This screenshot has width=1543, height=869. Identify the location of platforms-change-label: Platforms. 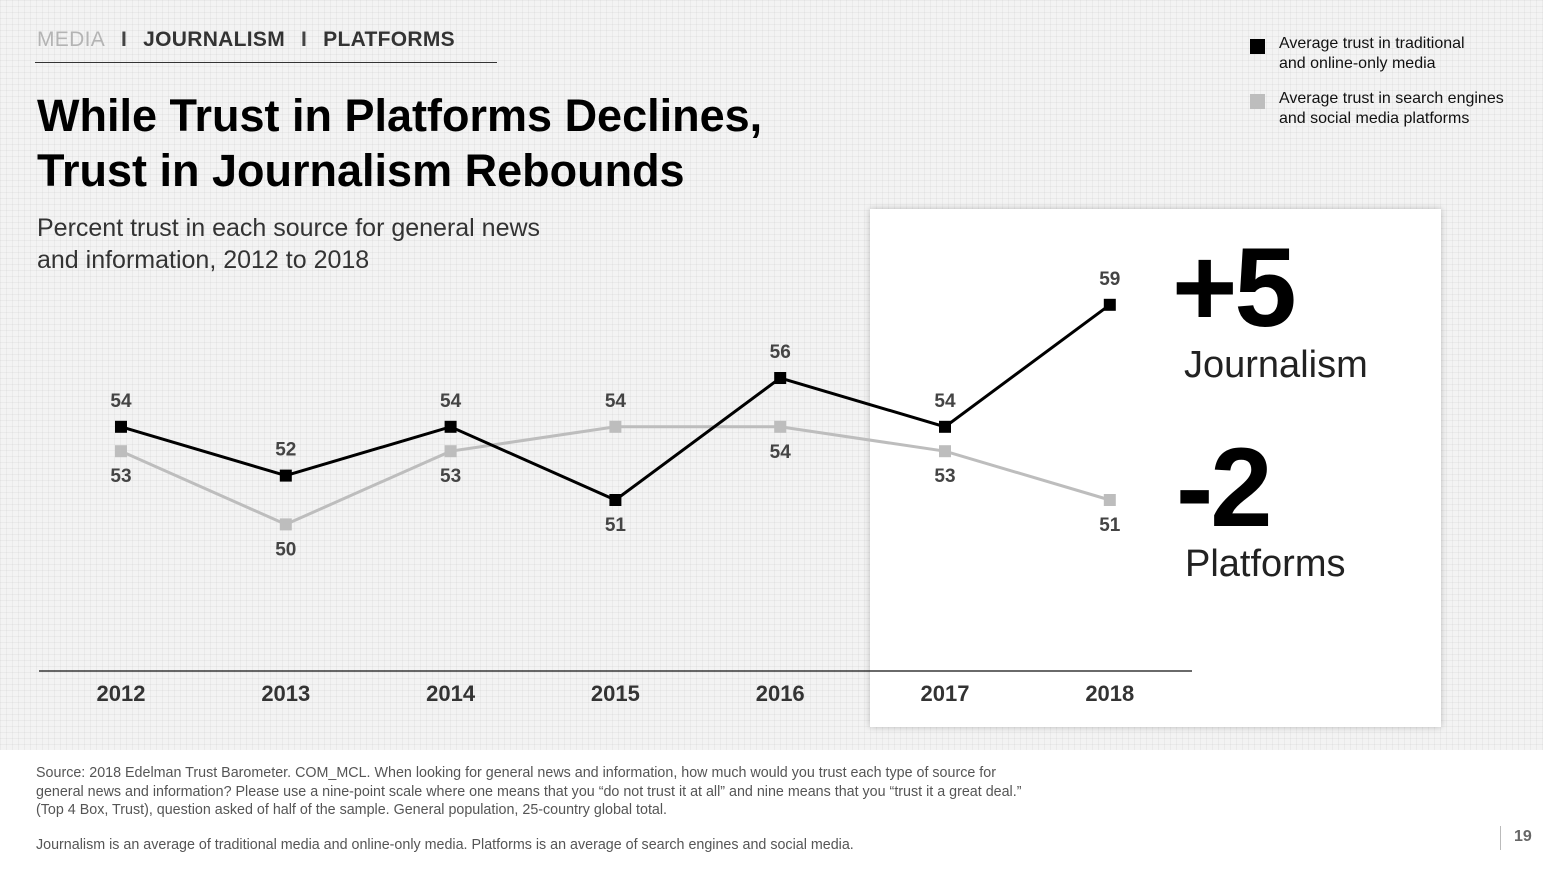
(1265, 564).